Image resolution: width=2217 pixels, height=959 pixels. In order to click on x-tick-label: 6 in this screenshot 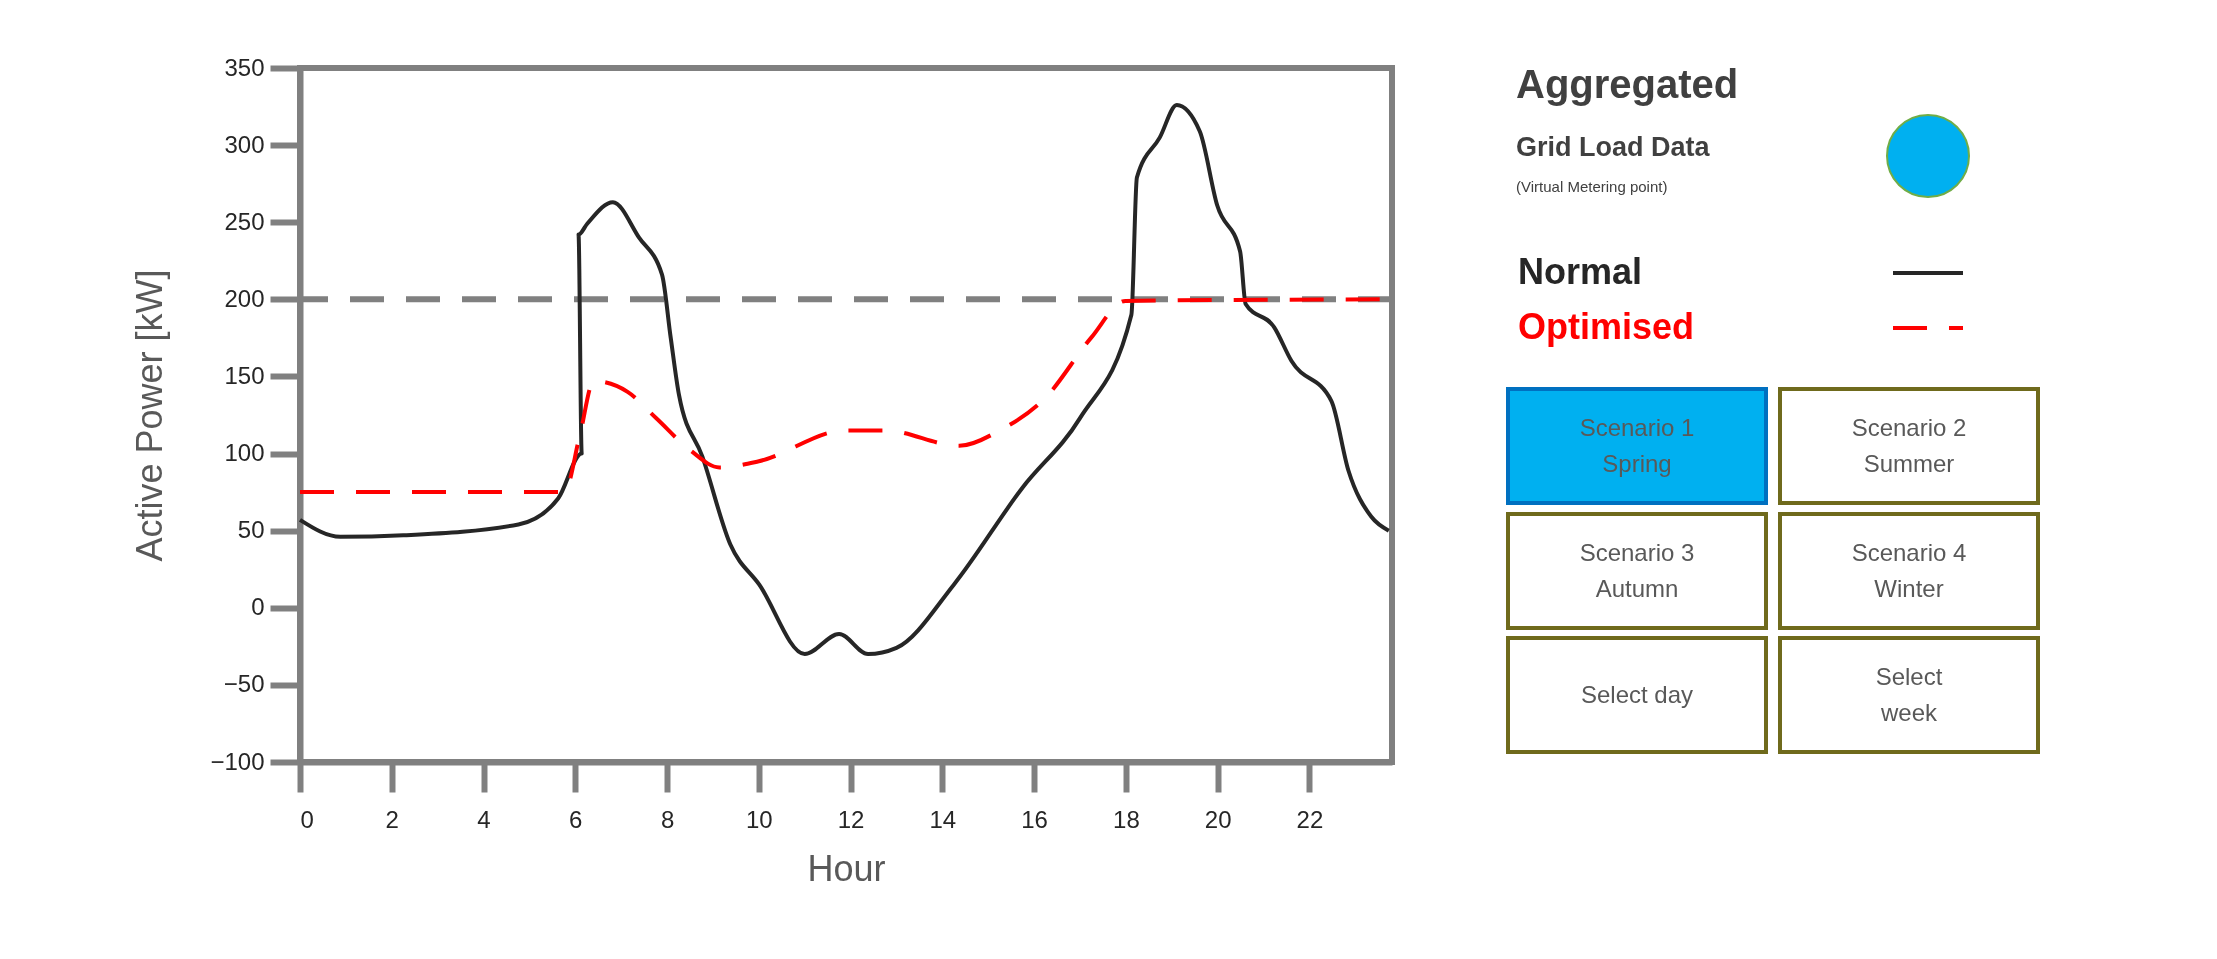, I will do `click(576, 819)`.